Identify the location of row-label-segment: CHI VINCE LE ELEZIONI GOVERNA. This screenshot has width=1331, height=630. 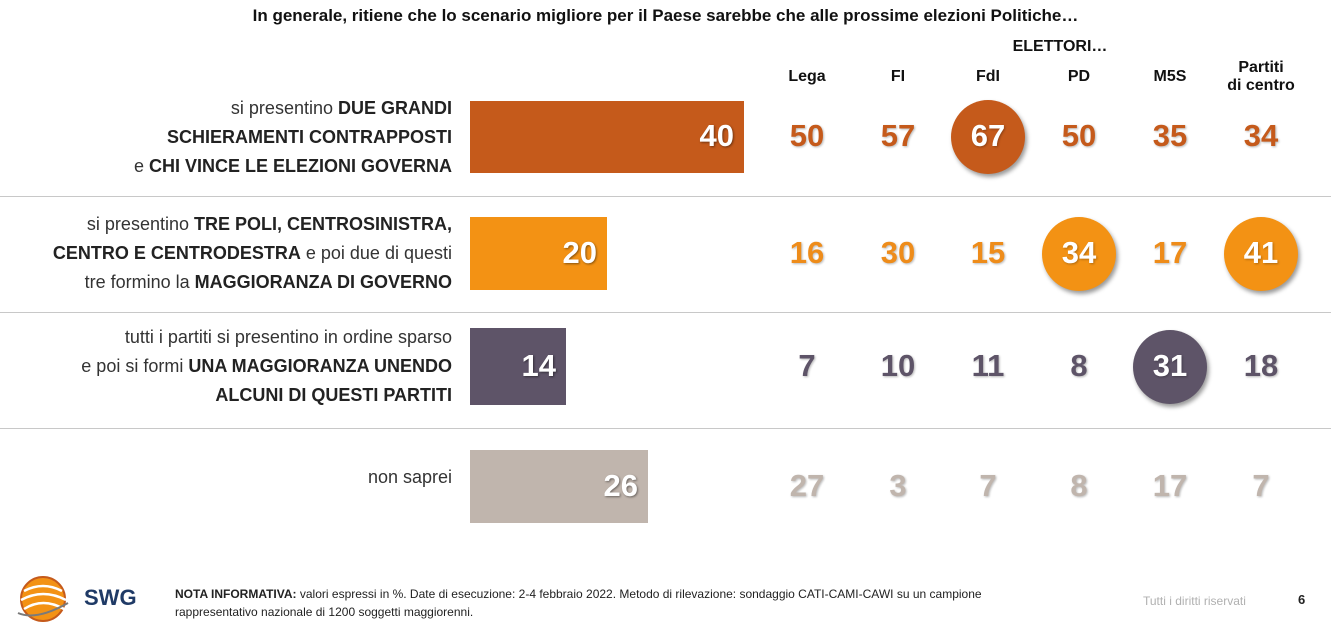
(300, 165).